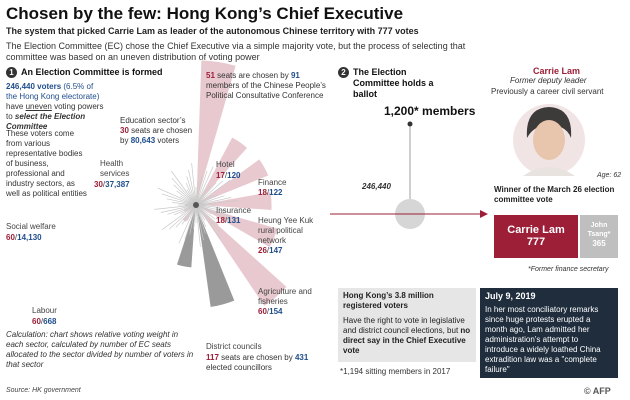 Image resolution: width=630 pixels, height=400 pixels. Describe the element at coordinates (536, 242) in the screenshot. I see `votes-lam-value: 777` at that location.